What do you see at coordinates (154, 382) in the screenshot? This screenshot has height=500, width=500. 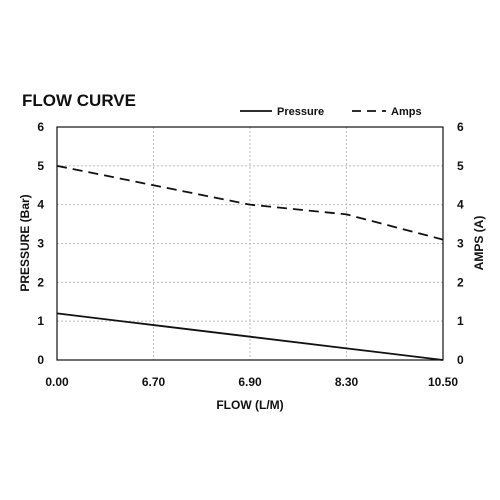 I see `x-tick-label: 6.70` at bounding box center [154, 382].